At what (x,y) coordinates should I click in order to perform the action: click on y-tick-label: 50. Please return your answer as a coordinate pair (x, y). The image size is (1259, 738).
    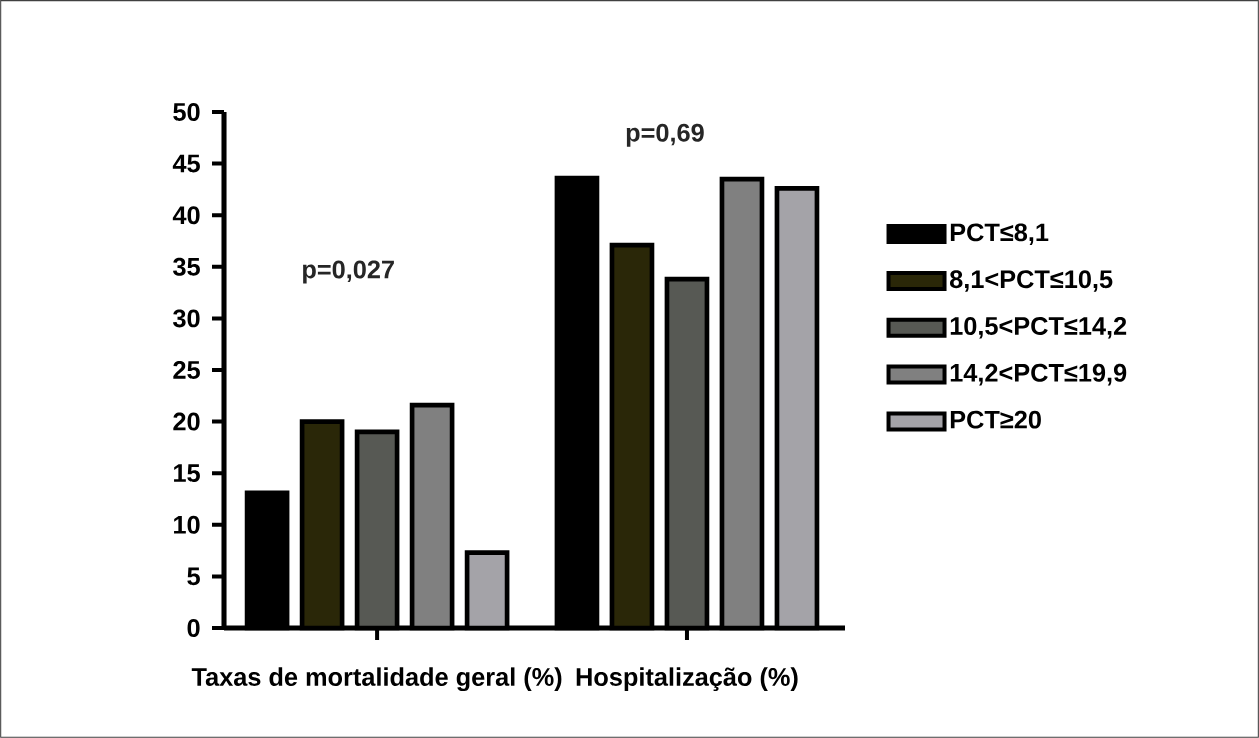
    Looking at the image, I should click on (186, 112).